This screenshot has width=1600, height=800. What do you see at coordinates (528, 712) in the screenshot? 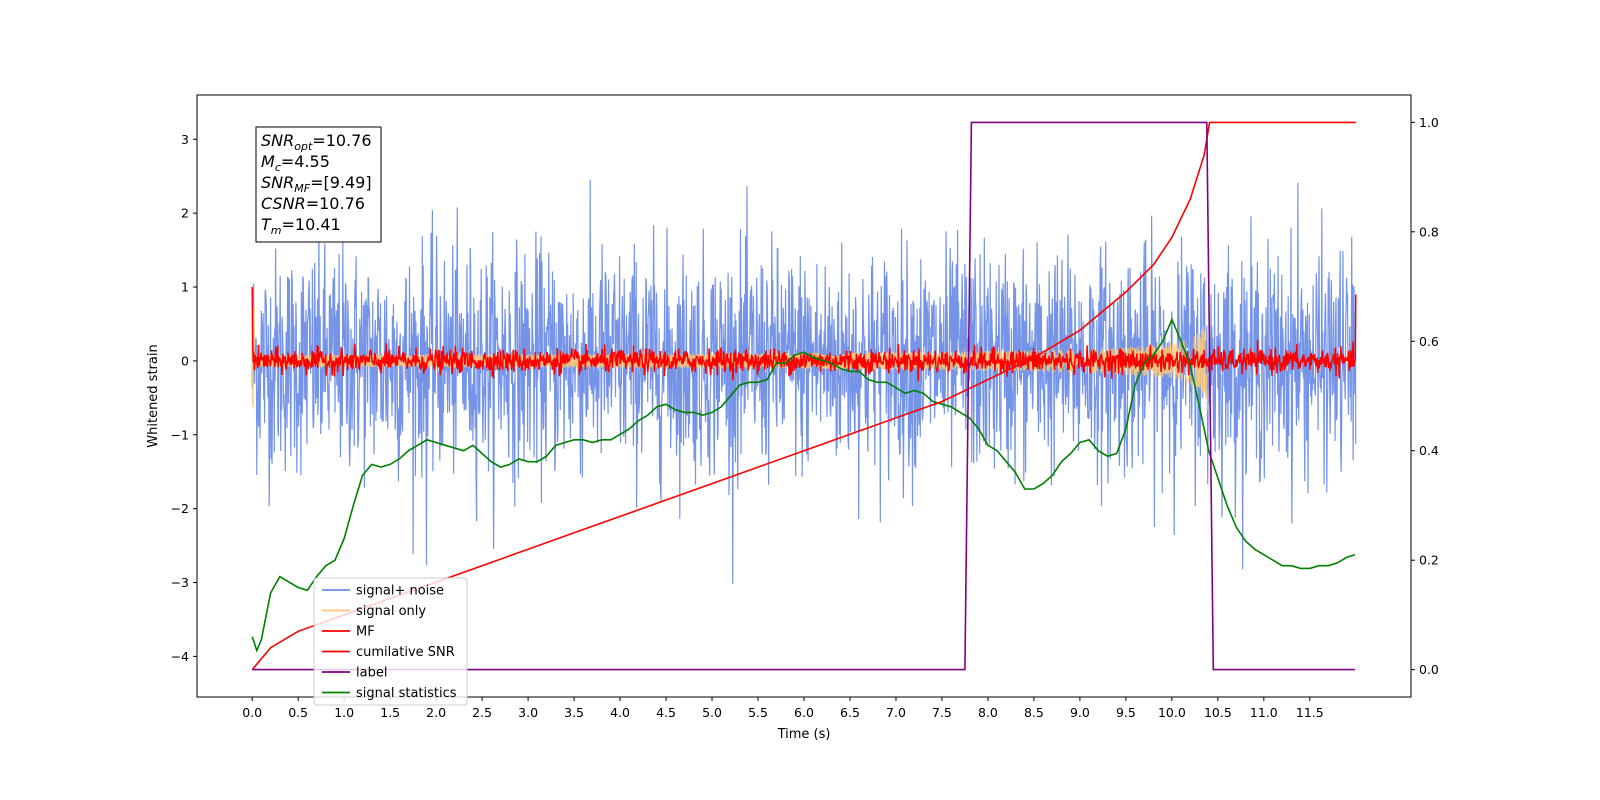
I see `x-tick-label: 3.0` at bounding box center [528, 712].